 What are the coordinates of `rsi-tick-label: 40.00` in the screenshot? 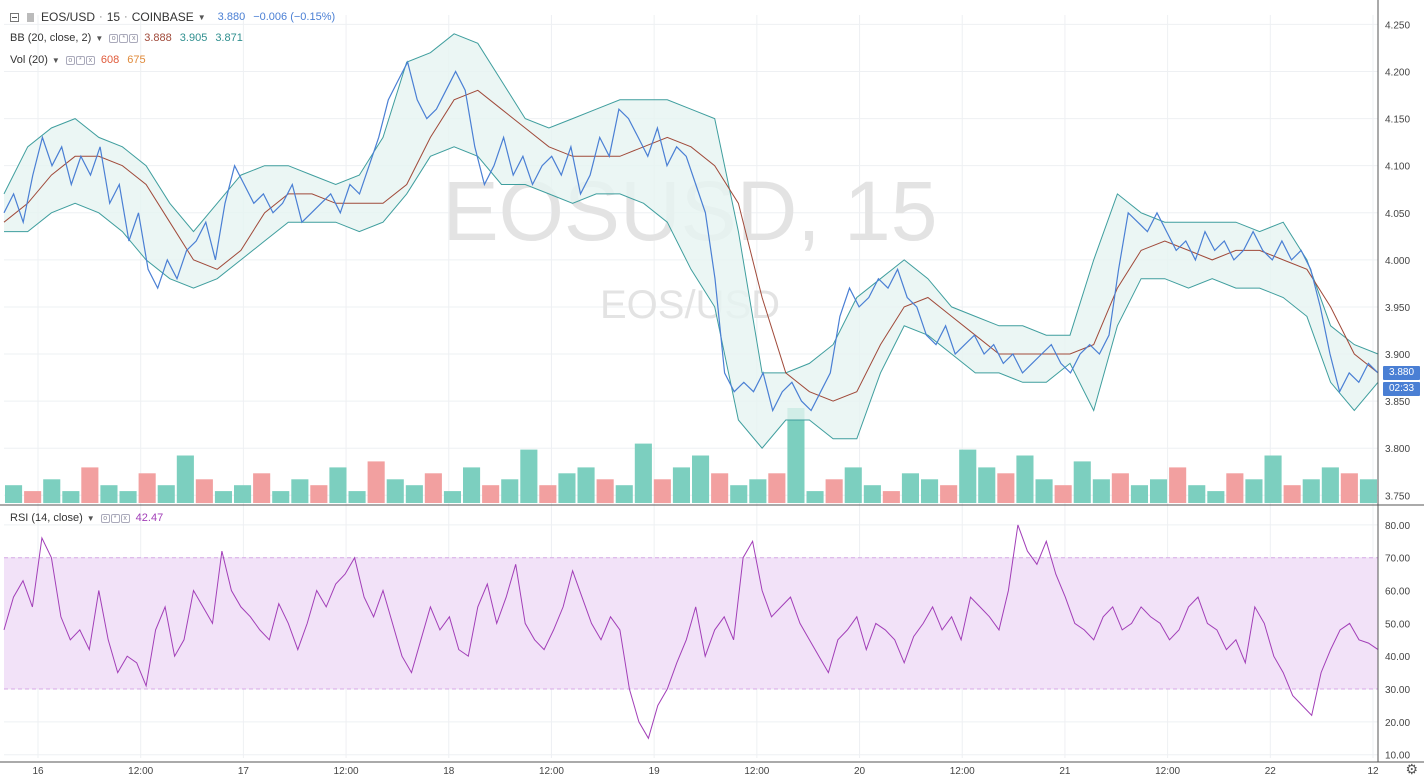 It's located at (1397, 657).